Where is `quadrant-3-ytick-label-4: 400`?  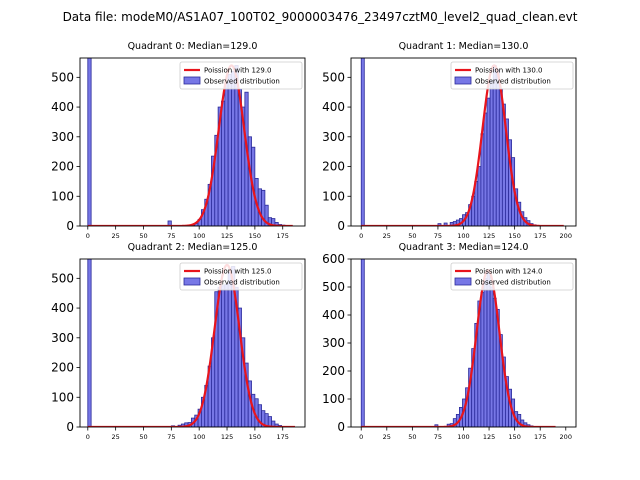 quadrant-3-ytick-label-4: 400 is located at coordinates (333, 315).